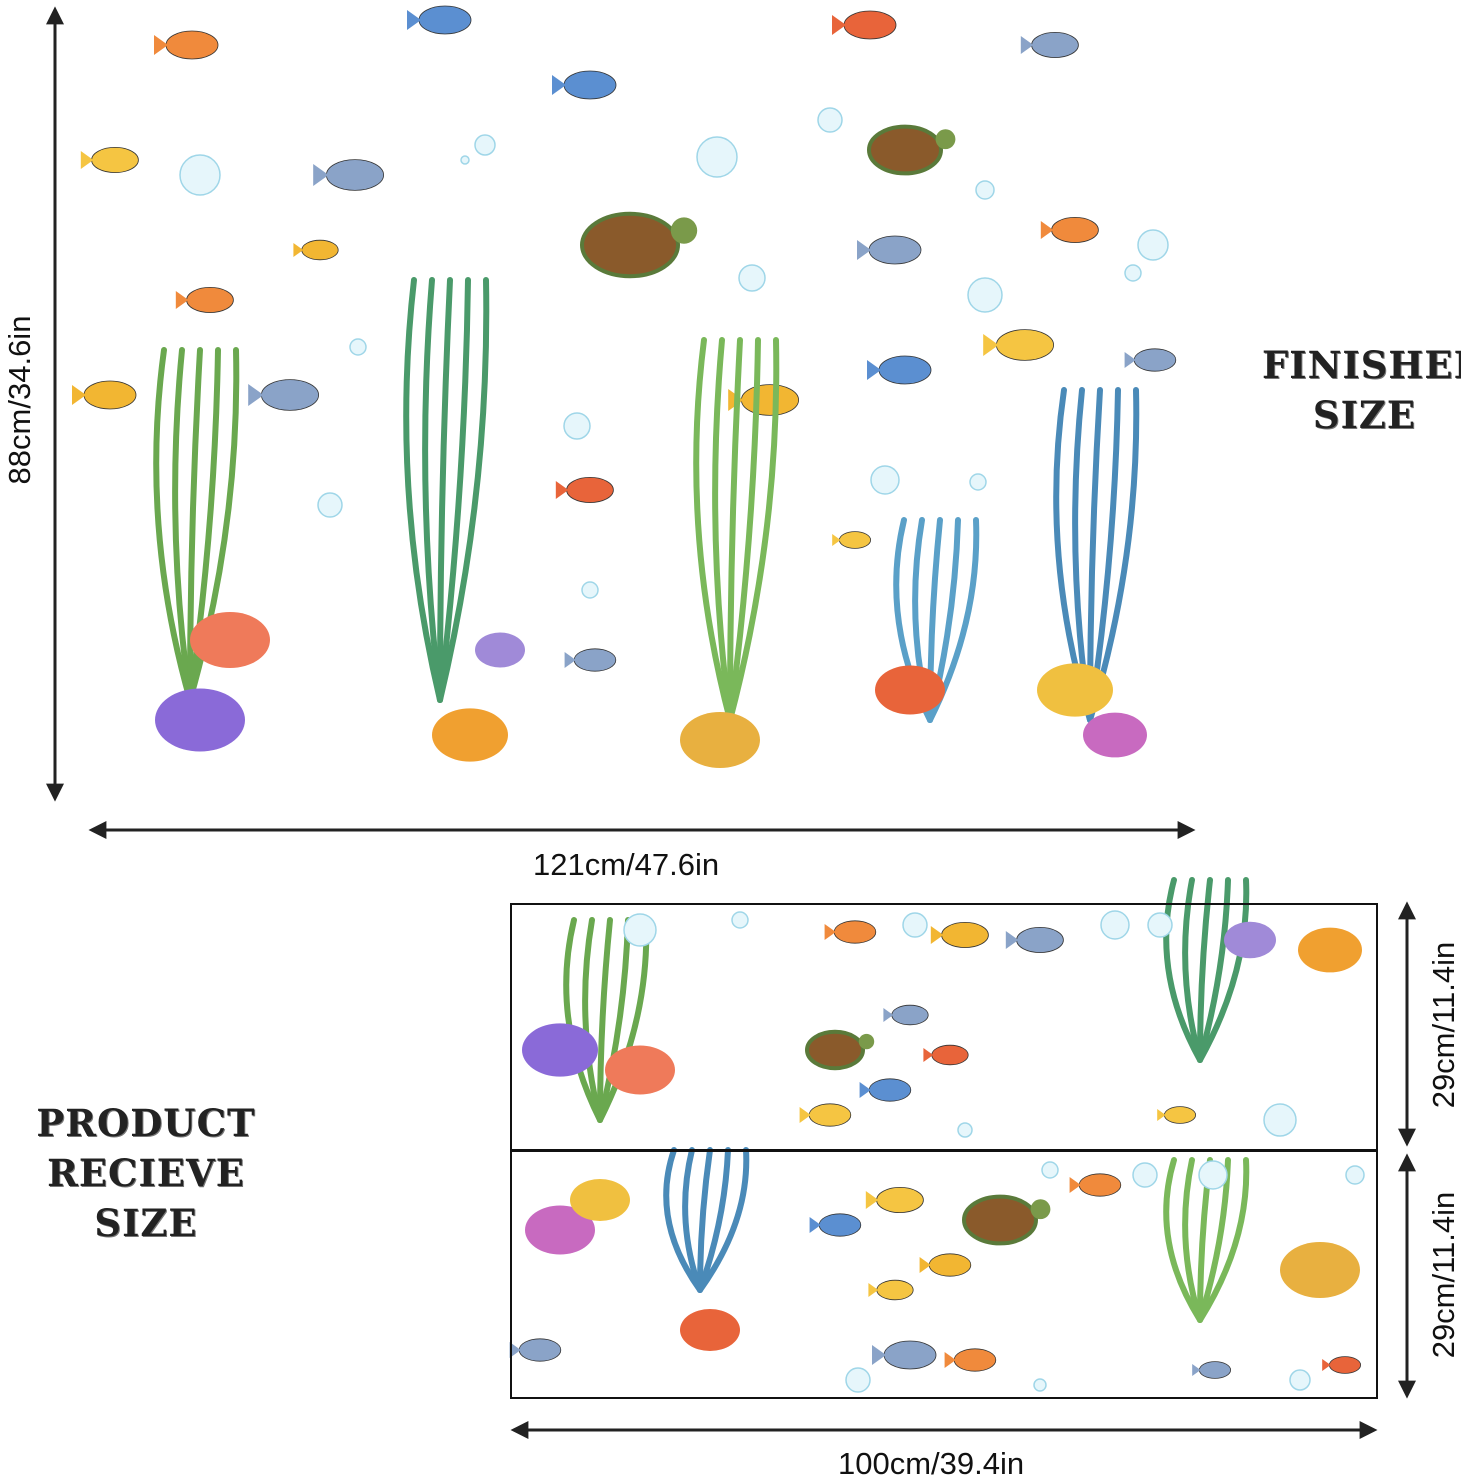  I want to click on receive-title-line2: RECIEVE SIZE, so click(146, 1198).